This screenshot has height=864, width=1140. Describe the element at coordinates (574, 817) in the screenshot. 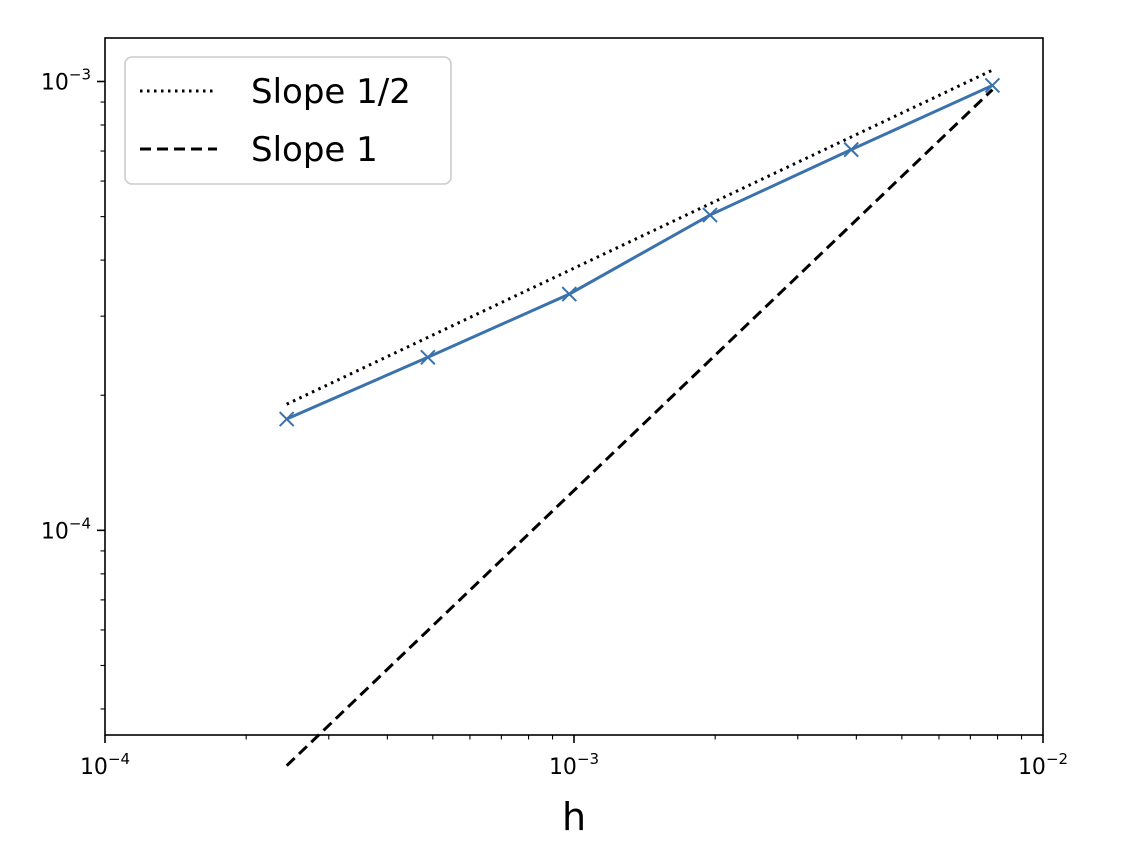

I see `x-axis-label: h` at that location.